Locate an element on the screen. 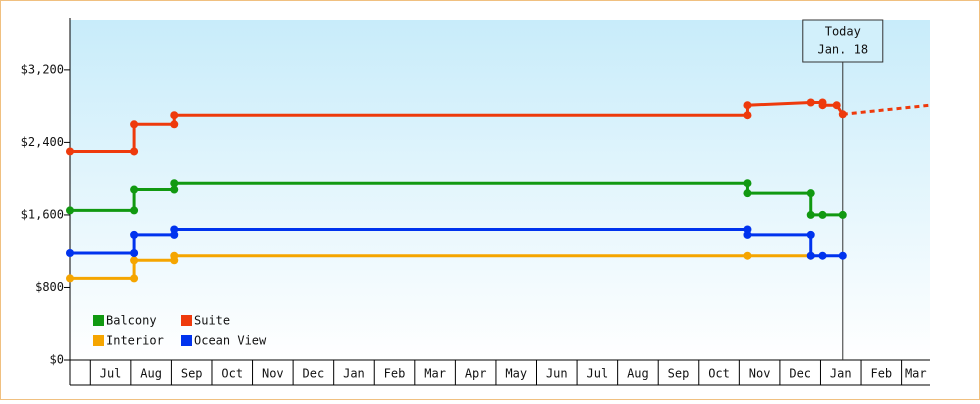  today-date: Jan. 18 is located at coordinates (842, 50).